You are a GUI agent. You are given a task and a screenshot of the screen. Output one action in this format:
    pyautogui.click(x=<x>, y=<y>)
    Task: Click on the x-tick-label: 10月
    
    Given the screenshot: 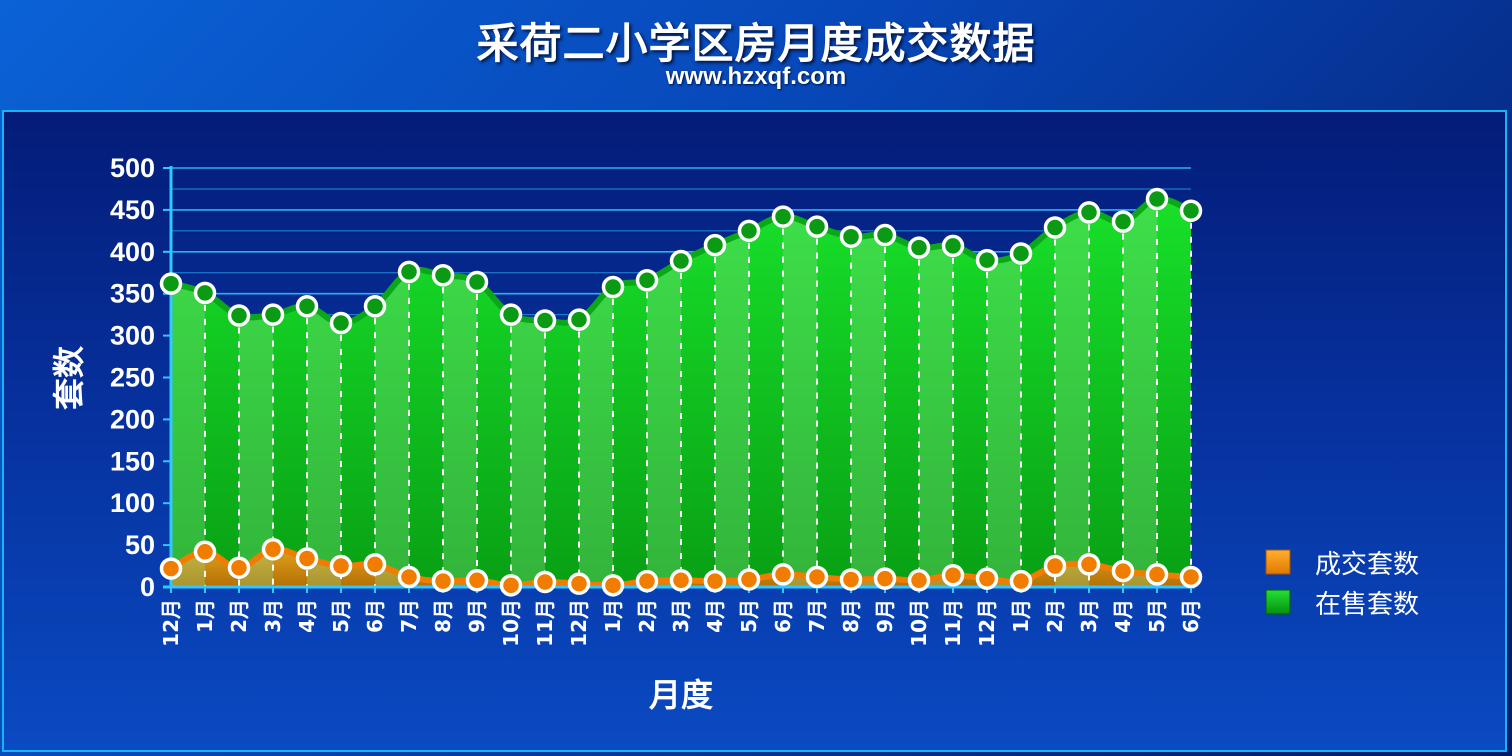 What is the action you would take?
    pyautogui.click(x=511, y=623)
    